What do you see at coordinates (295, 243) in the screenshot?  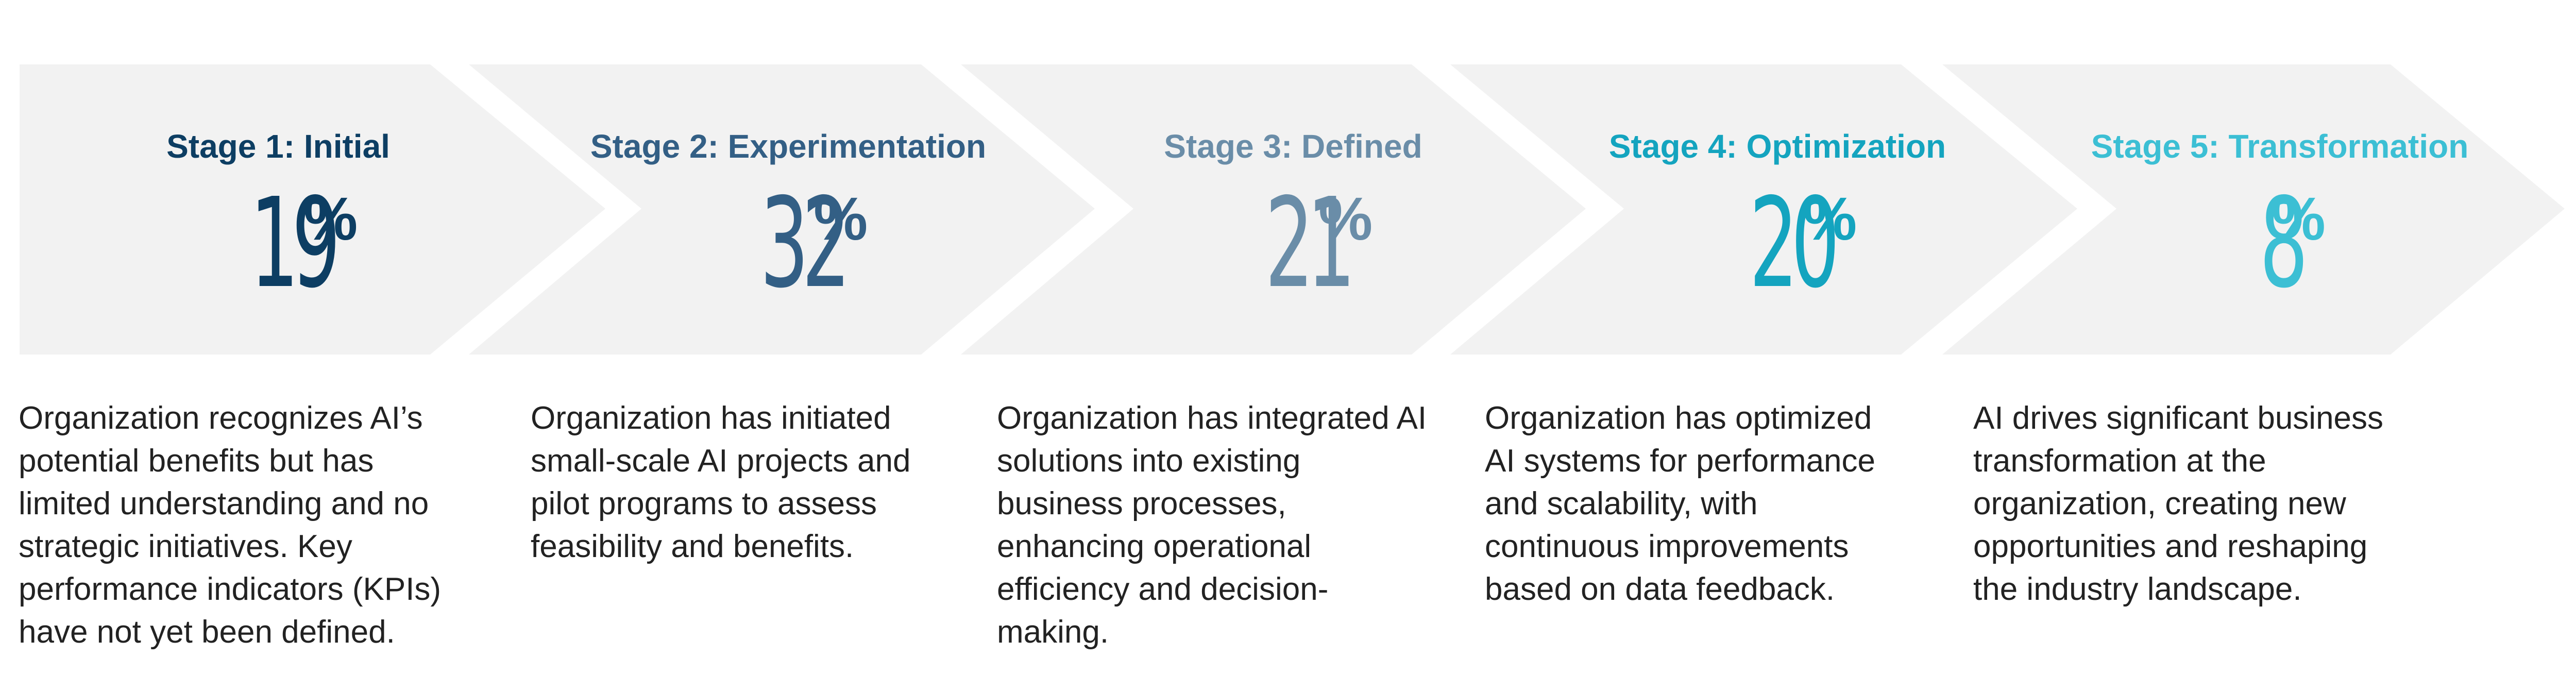 I see `stage-1-percent-number: 19` at bounding box center [295, 243].